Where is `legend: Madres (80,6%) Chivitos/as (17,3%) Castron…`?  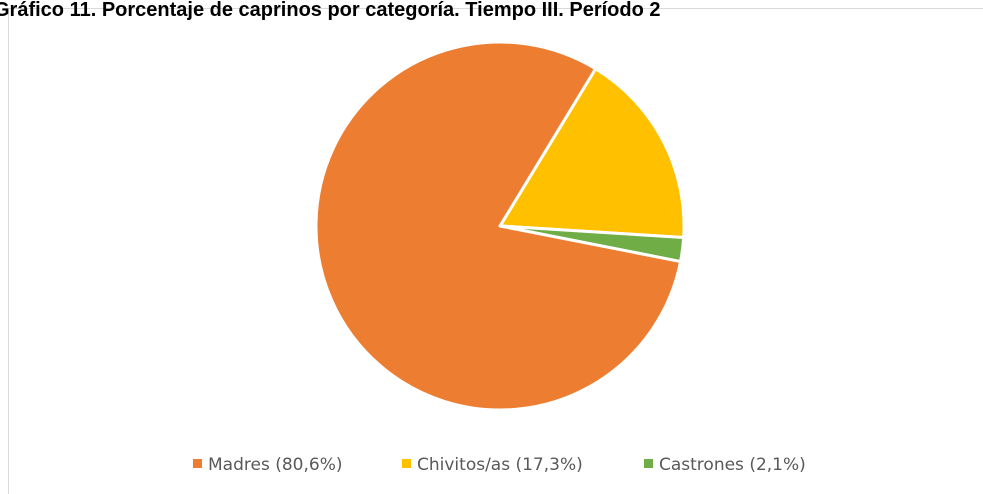
legend: Madres (80,6%) Chivitos/as (17,3%) Castron… is located at coordinates (499, 465).